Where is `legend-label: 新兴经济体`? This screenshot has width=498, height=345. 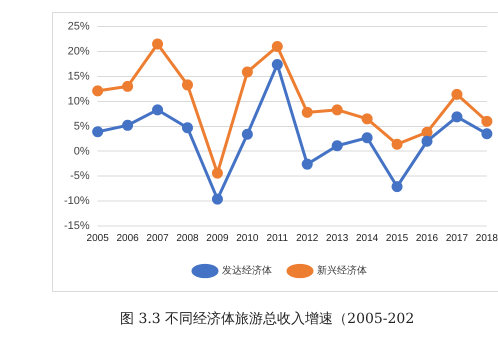
legend-label: 新兴经济体 is located at coordinates (342, 270).